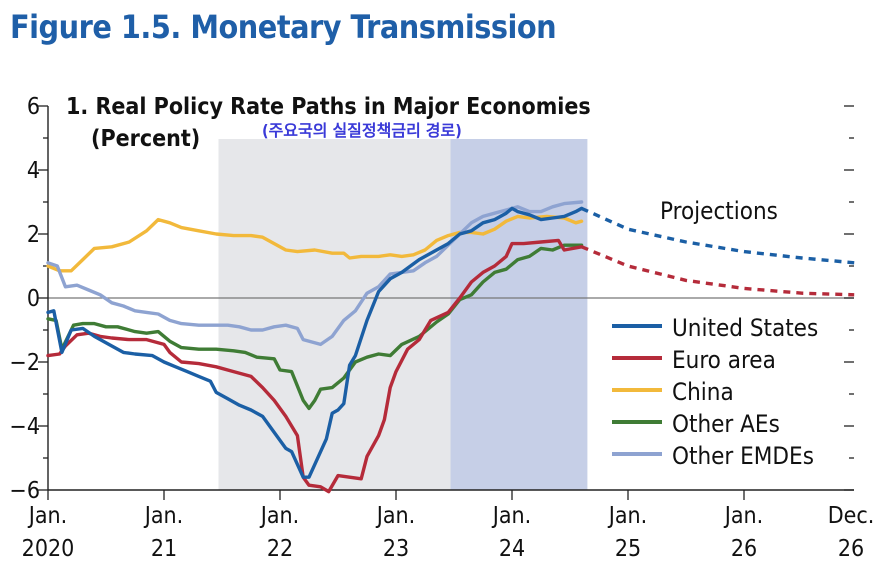 Image resolution: width=881 pixels, height=583 pixels. I want to click on series-line-china, so click(315, 243).